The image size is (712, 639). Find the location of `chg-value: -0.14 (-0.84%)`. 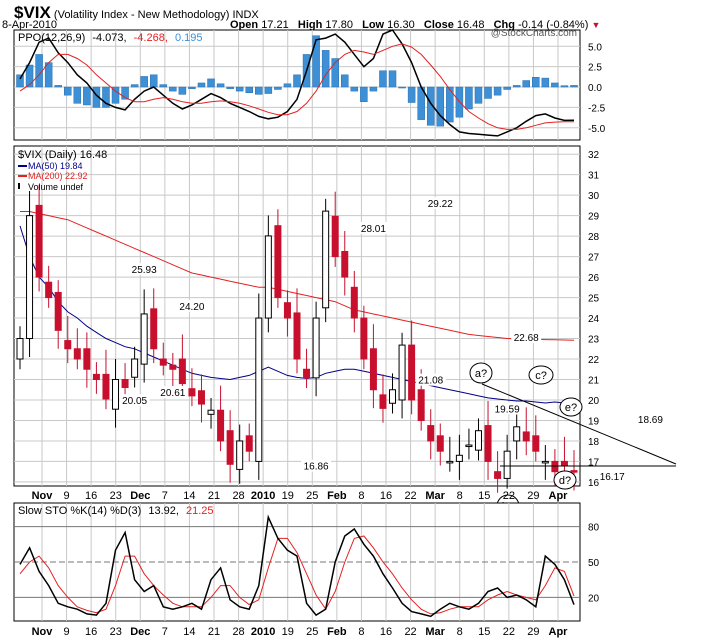

chg-value: -0.14 (-0.84%) is located at coordinates (553, 25).